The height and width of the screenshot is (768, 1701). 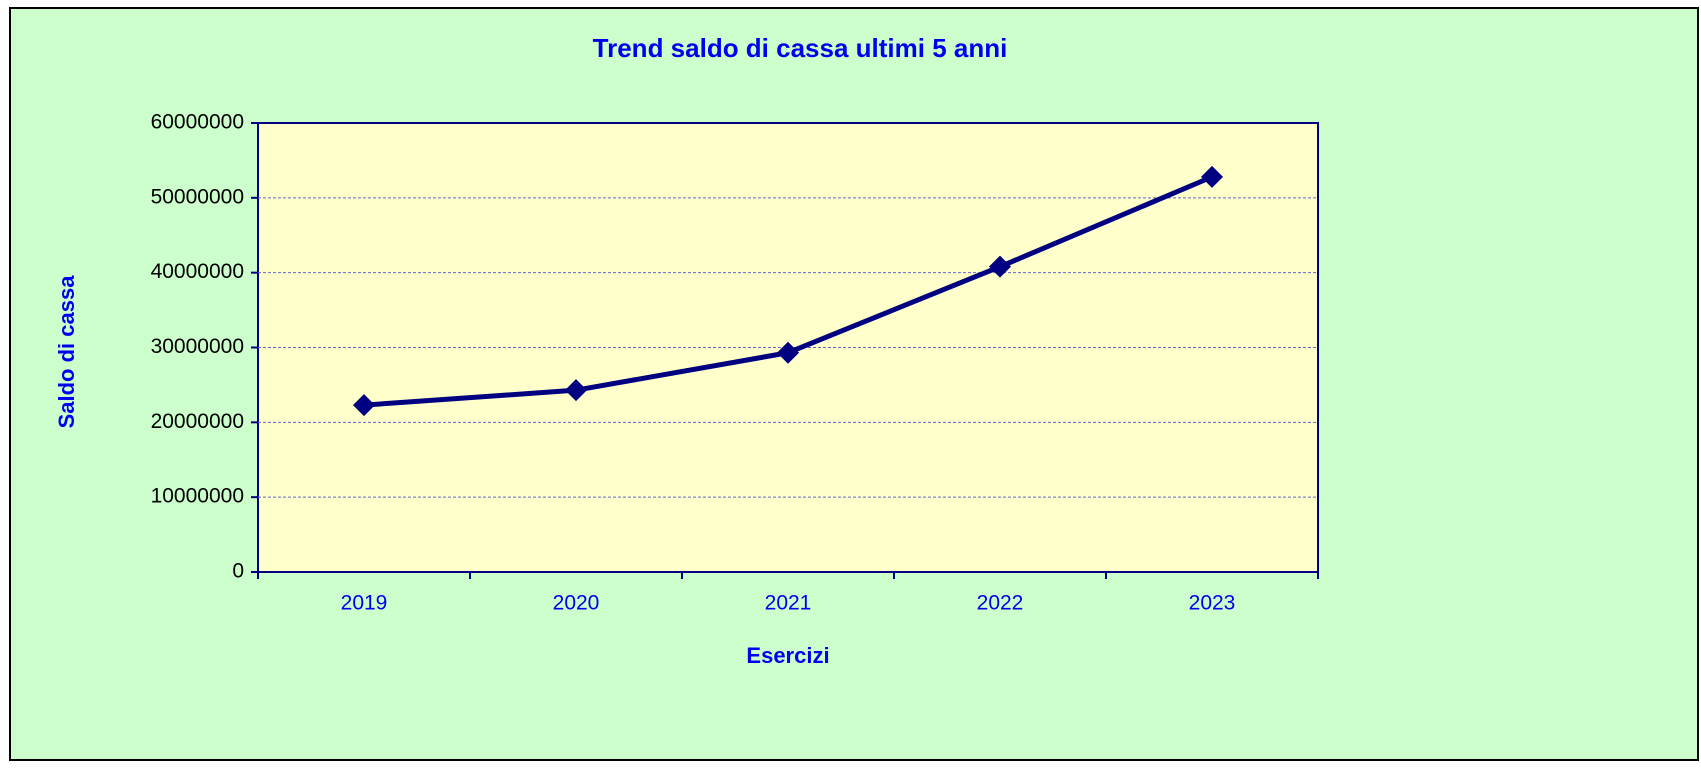 What do you see at coordinates (787, 655) in the screenshot?
I see `x-axis-label: Esercizi` at bounding box center [787, 655].